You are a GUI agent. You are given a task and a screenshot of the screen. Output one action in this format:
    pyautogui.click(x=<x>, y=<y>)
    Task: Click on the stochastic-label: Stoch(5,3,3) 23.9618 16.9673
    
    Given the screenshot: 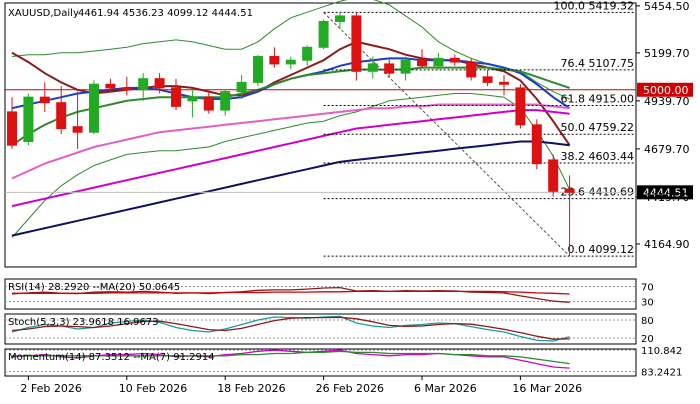 What is the action you would take?
    pyautogui.click(x=83, y=322)
    